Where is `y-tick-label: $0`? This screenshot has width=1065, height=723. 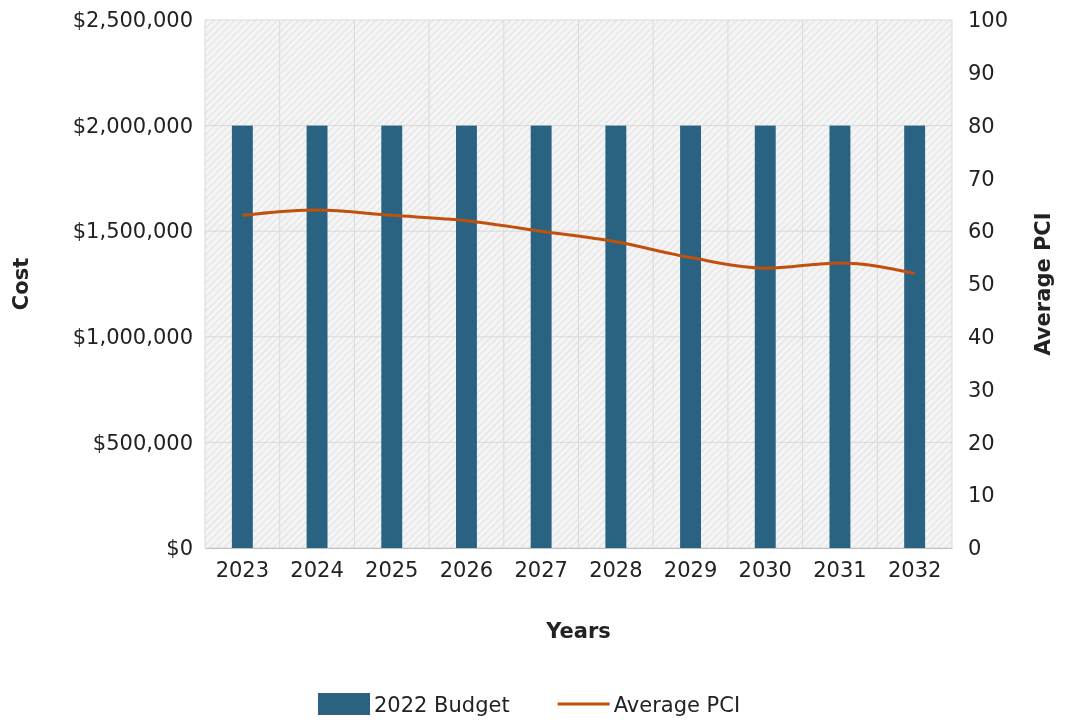 y-tick-label: $0 is located at coordinates (179, 548).